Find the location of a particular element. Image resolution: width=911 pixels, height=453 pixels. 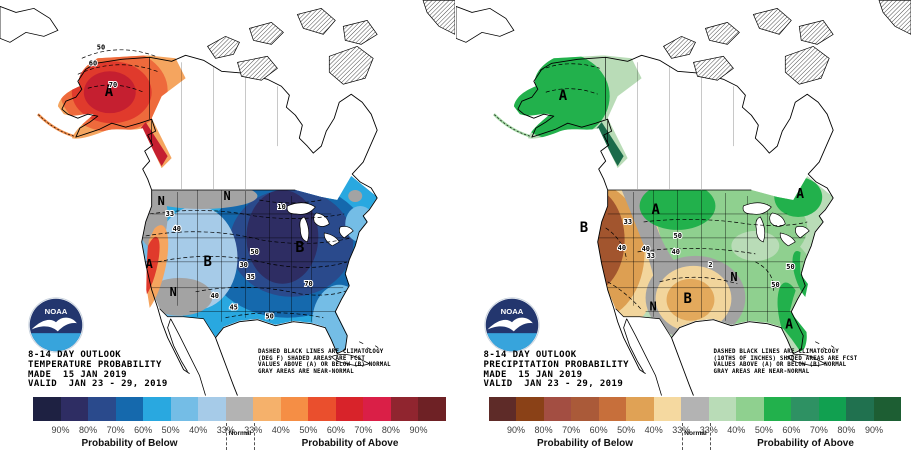

contour-label: 60 is located at coordinates (93, 63).